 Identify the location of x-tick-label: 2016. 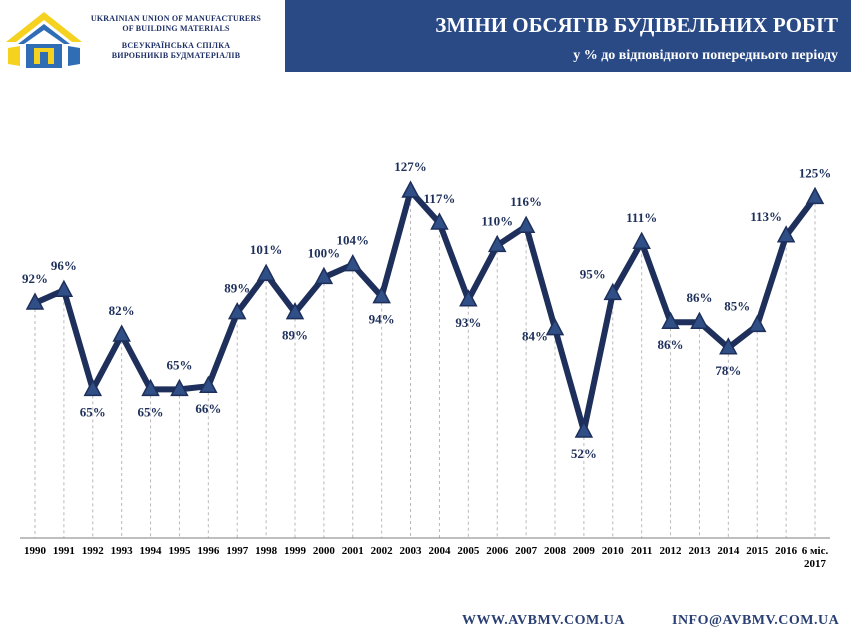
(786, 551).